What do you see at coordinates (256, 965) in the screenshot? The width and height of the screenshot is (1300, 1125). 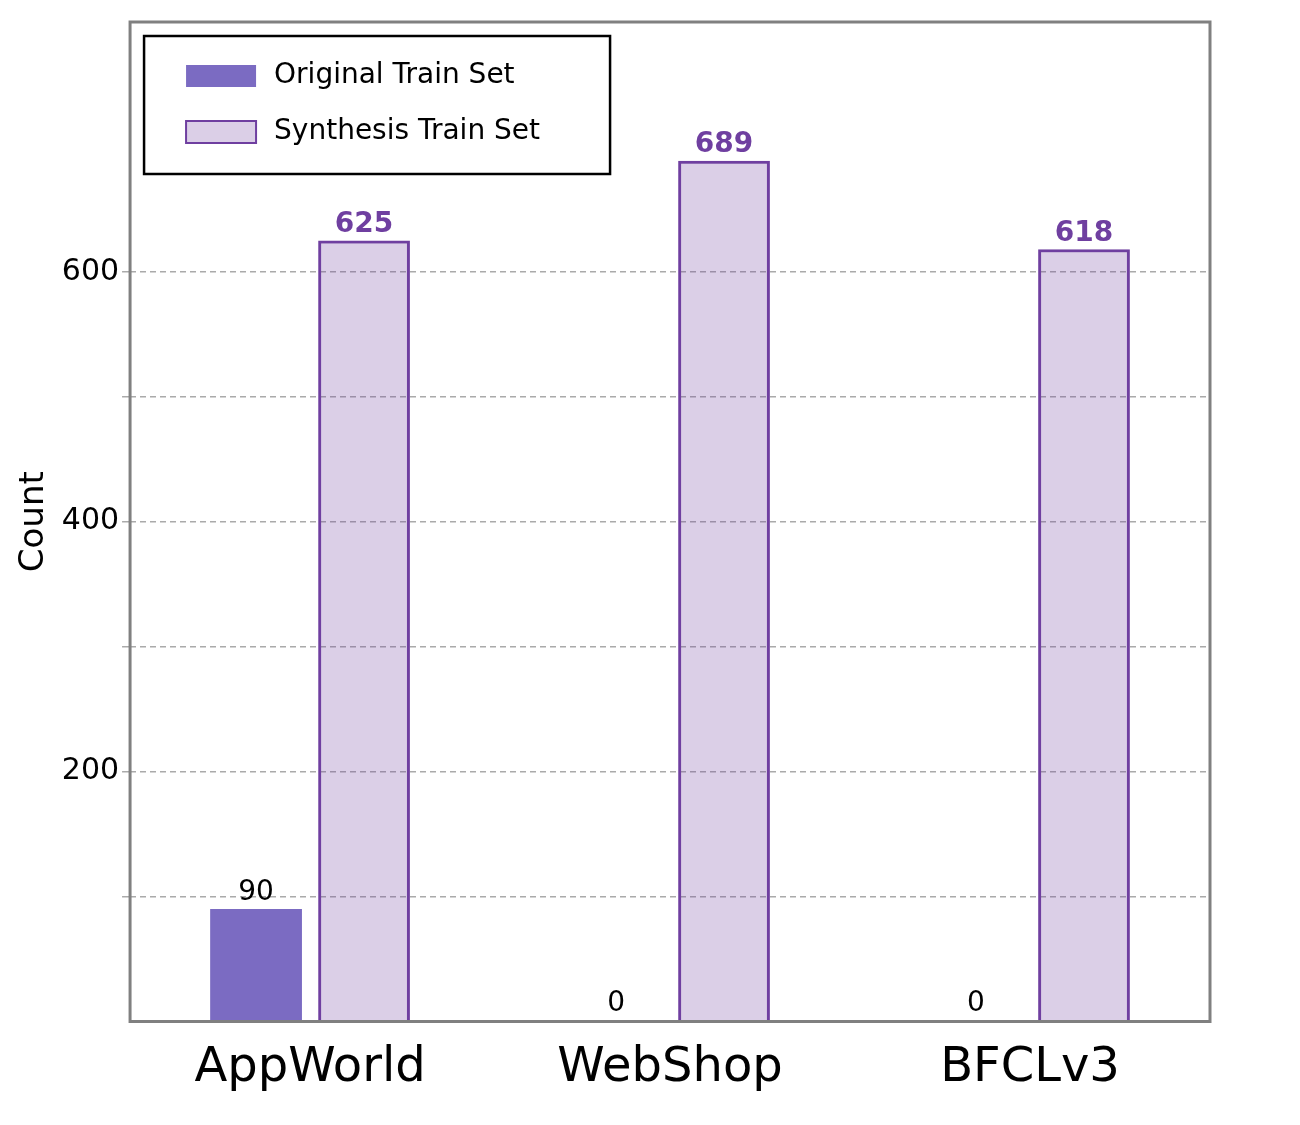 I see `bar` at bounding box center [256, 965].